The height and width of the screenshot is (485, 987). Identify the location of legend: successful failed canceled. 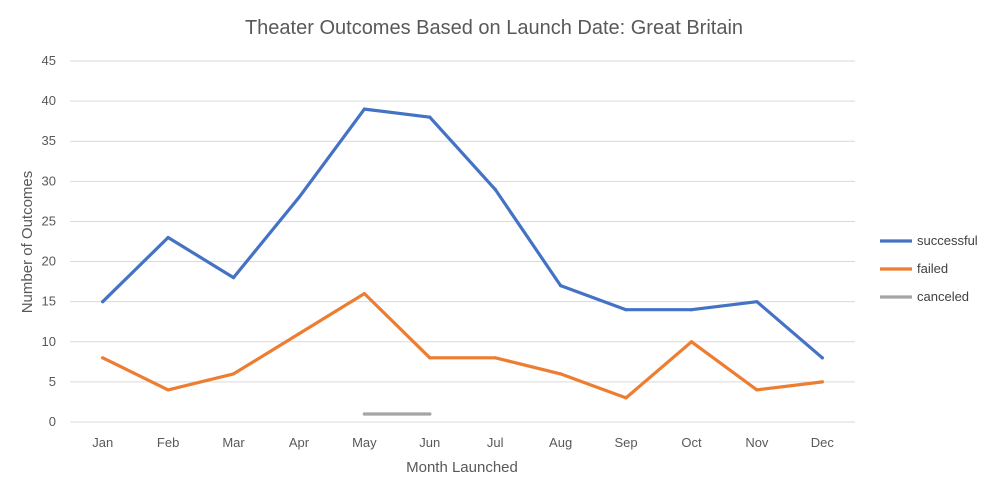
(929, 268).